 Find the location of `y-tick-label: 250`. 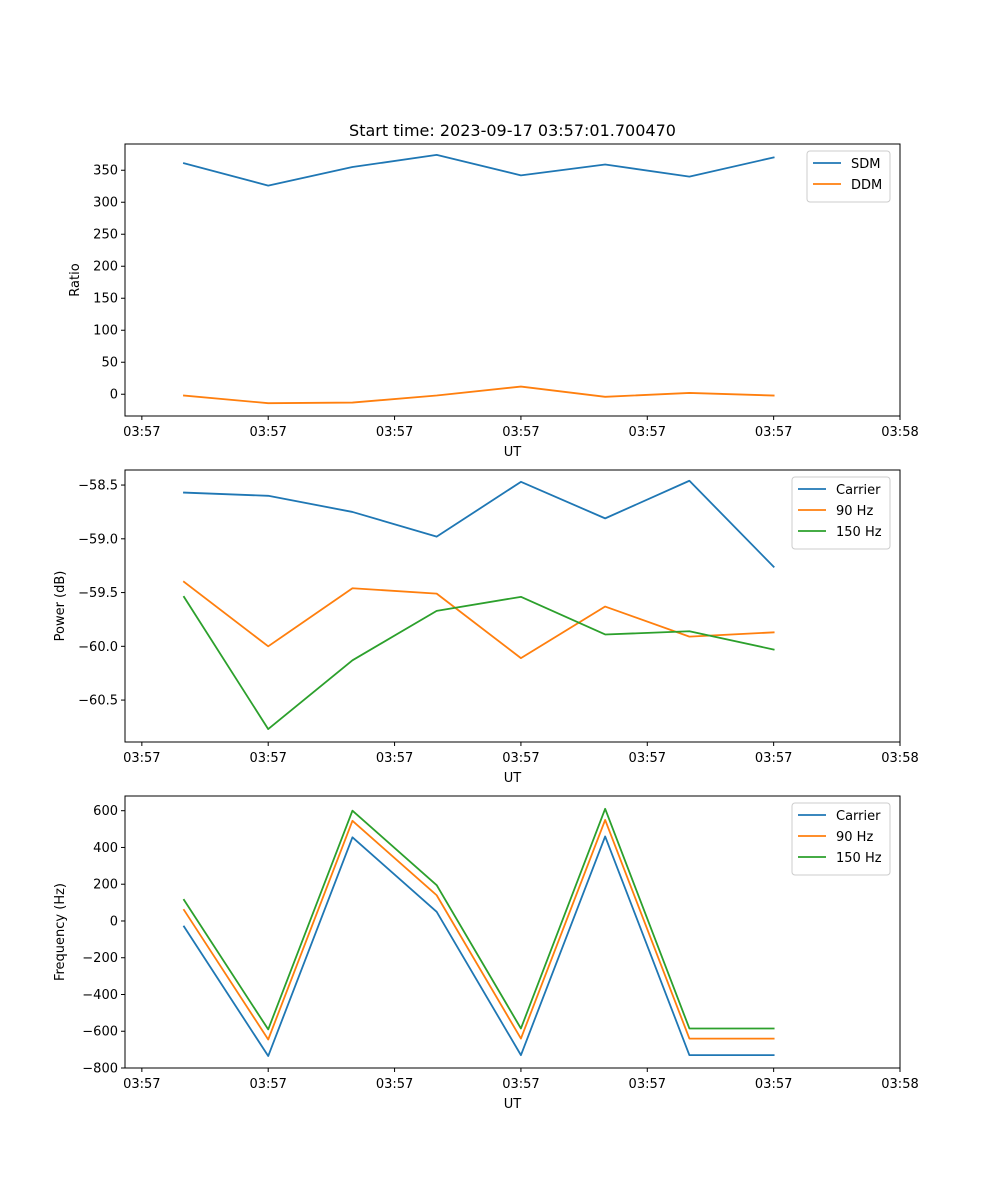

y-tick-label: 250 is located at coordinates (105, 235).